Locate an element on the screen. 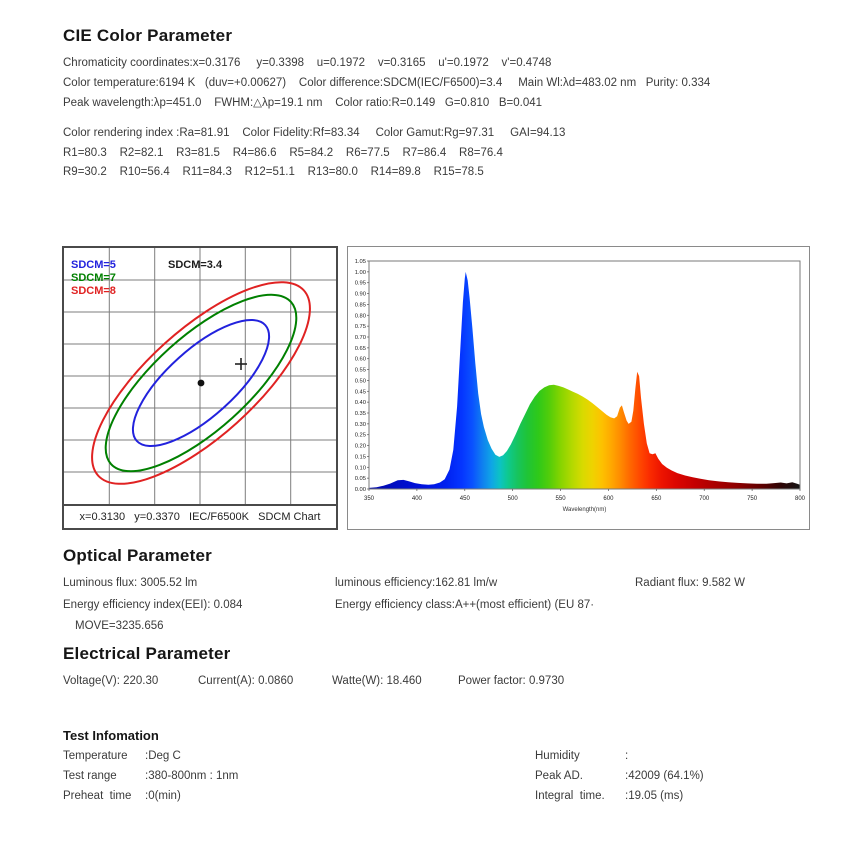  optical-section-title: Optical Parameter is located at coordinates (137, 555).